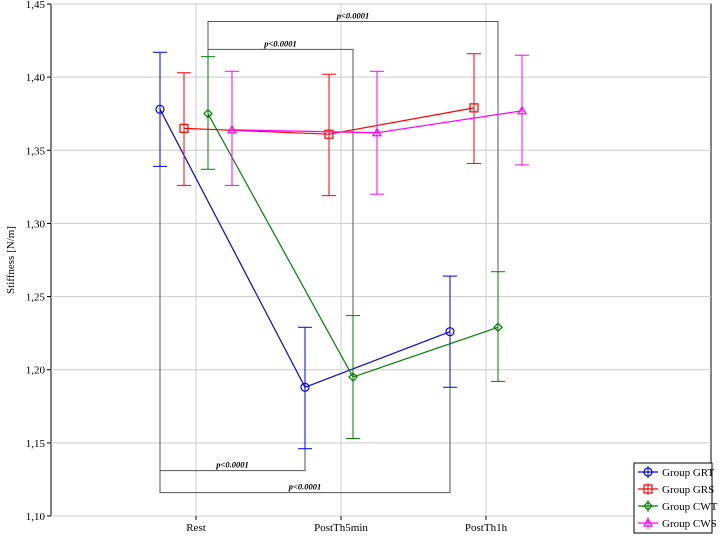 The image size is (720, 536). What do you see at coordinates (486, 528) in the screenshot?
I see `x-tick-label: PostTh1h` at bounding box center [486, 528].